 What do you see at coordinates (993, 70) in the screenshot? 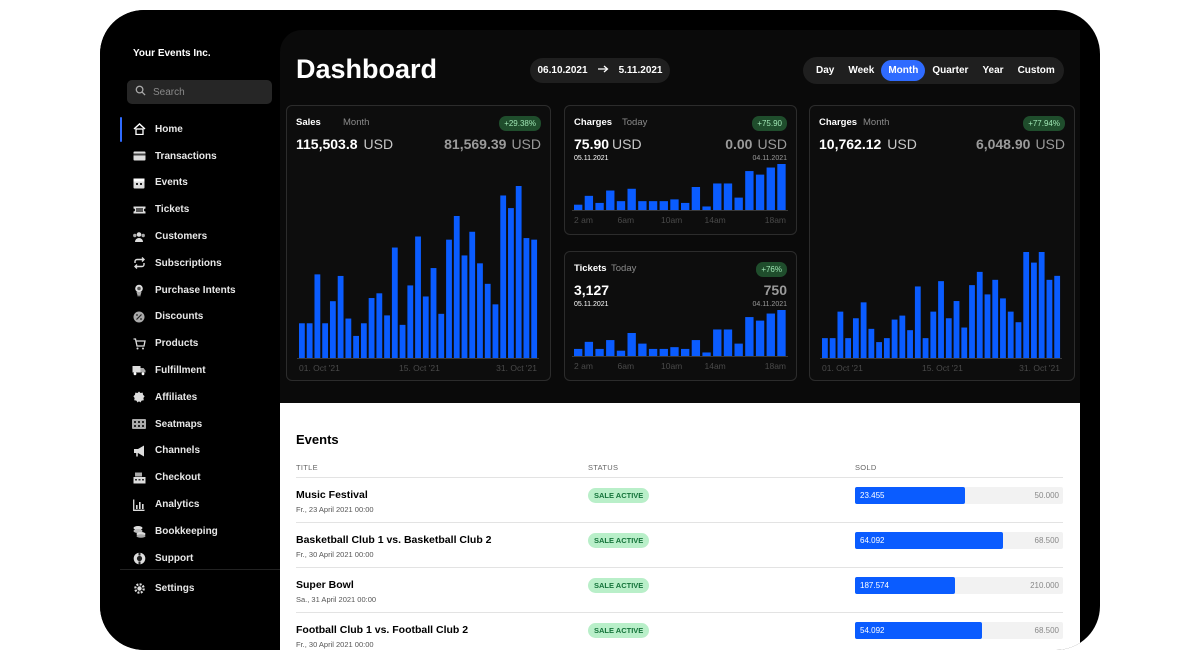
I see `period-year-button: Year` at bounding box center [993, 70].